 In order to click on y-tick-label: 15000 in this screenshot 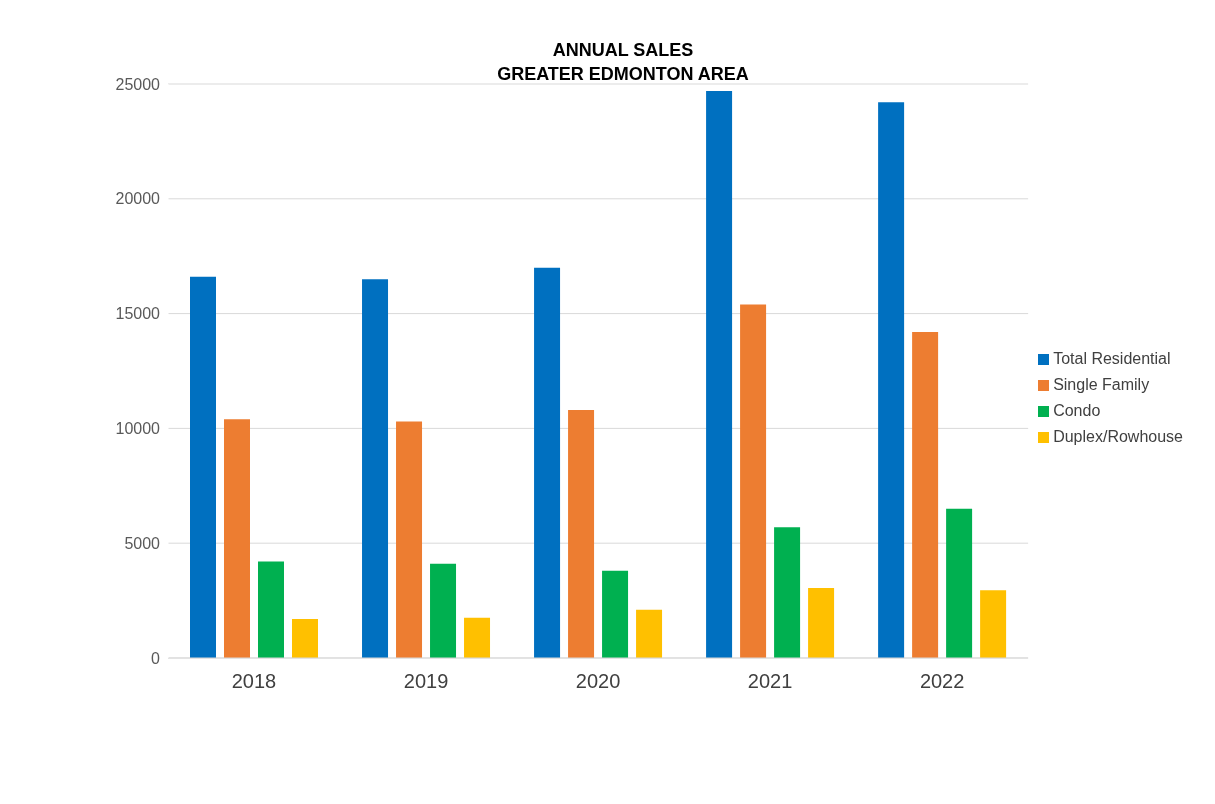, I will do `click(138, 314)`.